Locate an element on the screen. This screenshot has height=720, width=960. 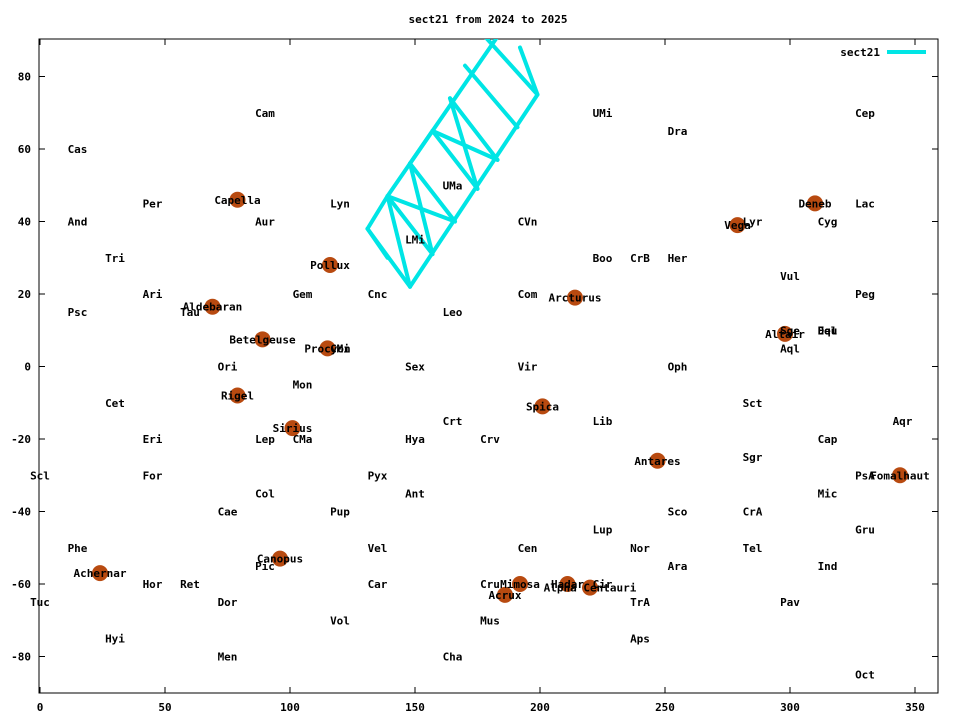
x-tick-label-1: 50 is located at coordinates (164, 707).